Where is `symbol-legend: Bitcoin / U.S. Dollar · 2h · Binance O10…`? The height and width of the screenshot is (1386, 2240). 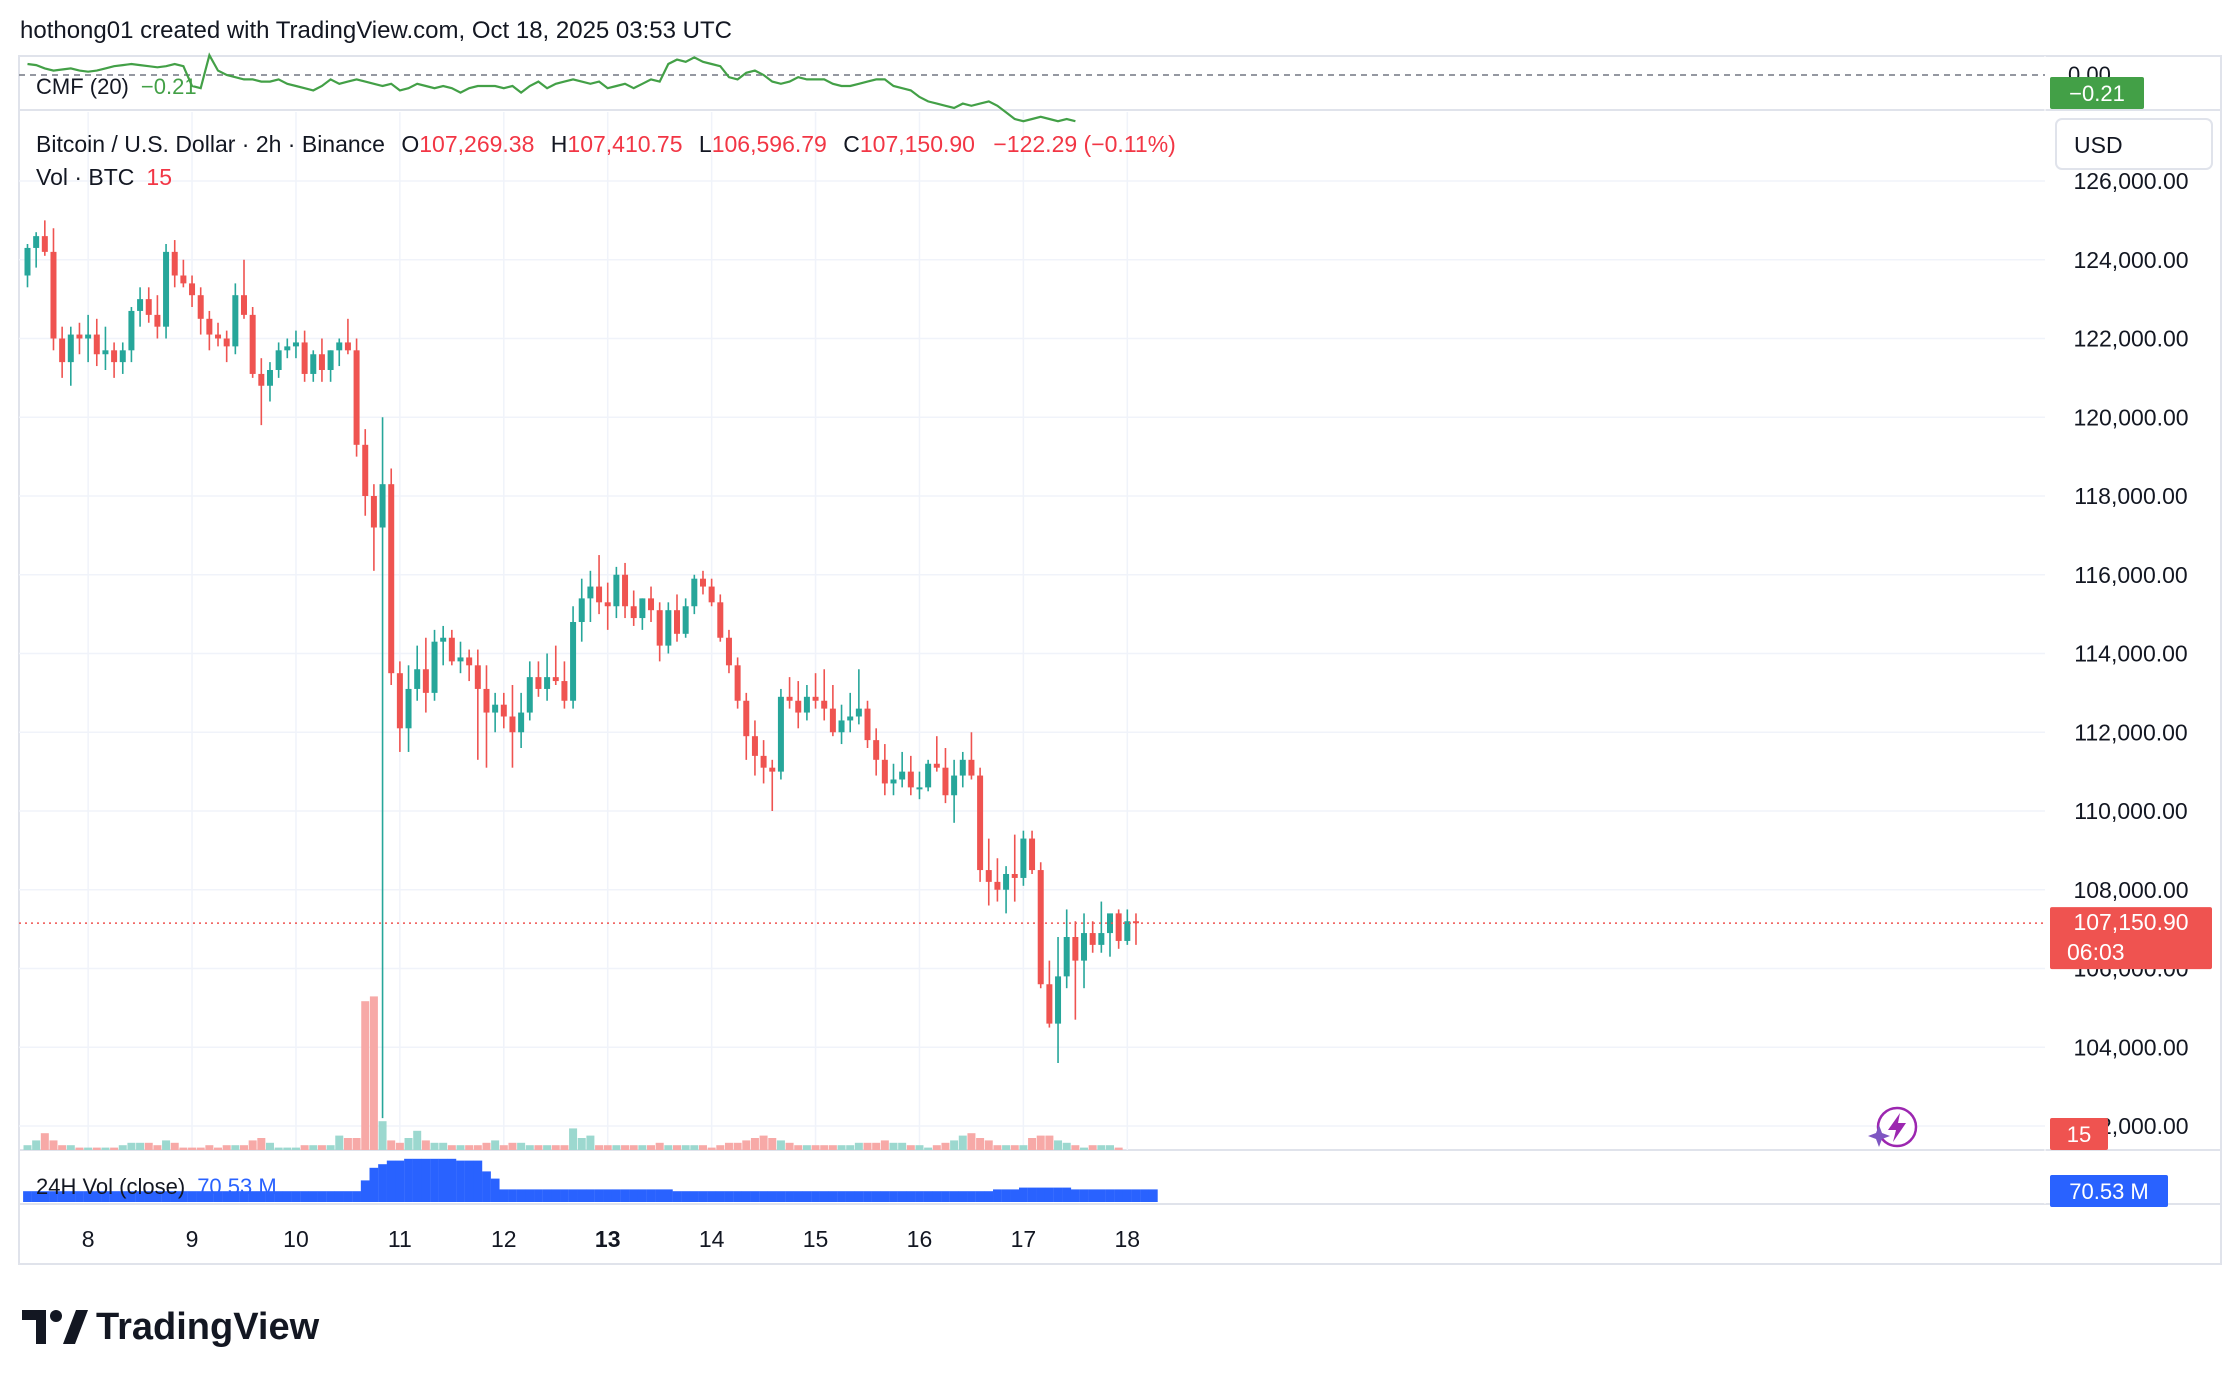
symbol-legend: Bitcoin / U.S. Dollar · 2h · Binance O10… is located at coordinates (606, 144).